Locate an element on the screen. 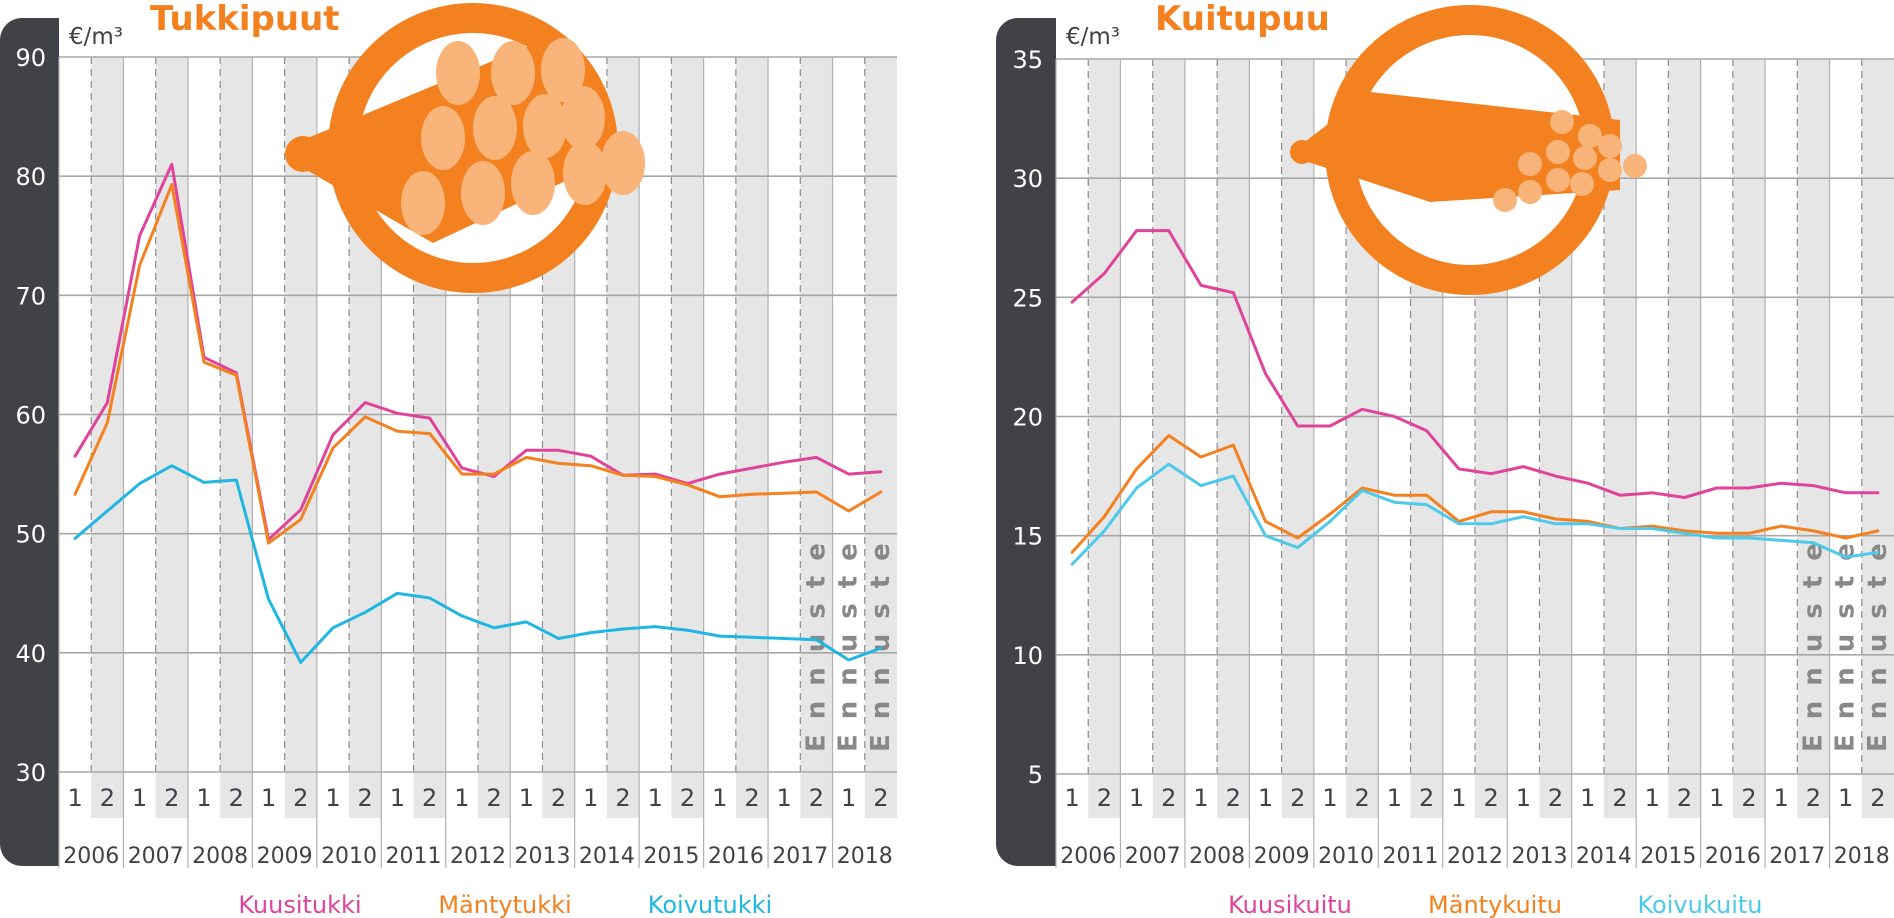 The image size is (1894, 918). legend-entry: Koivutukki is located at coordinates (710, 904).